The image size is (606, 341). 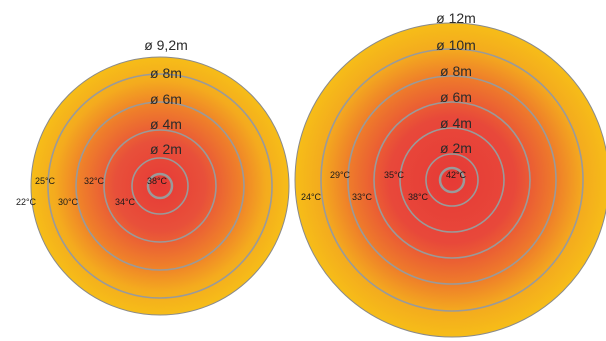 I want to click on temp-label-35c: 35°C, so click(x=394, y=175).